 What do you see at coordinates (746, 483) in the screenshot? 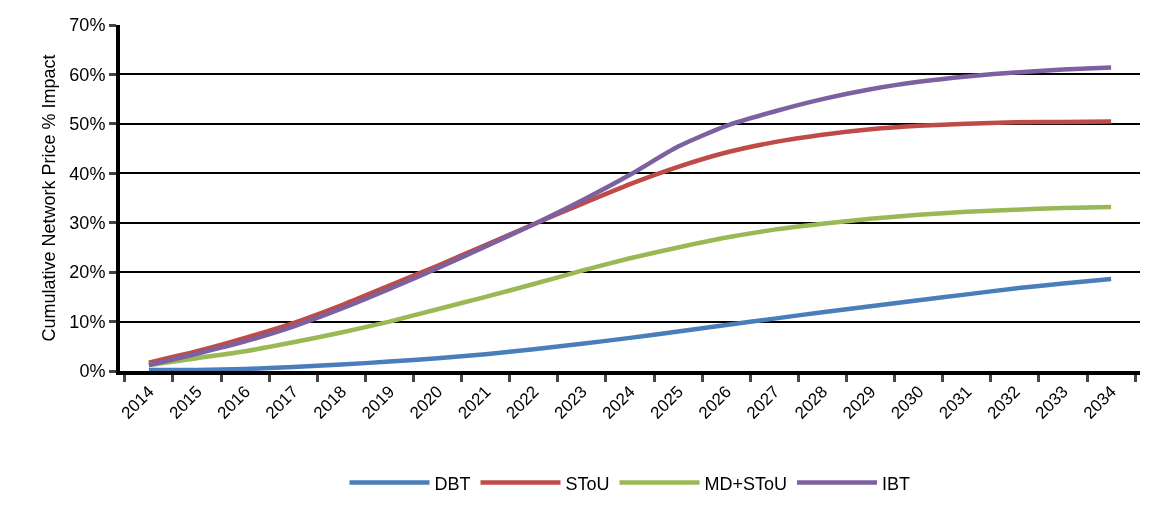
I see `legend-label: MD+SToU` at bounding box center [746, 483].